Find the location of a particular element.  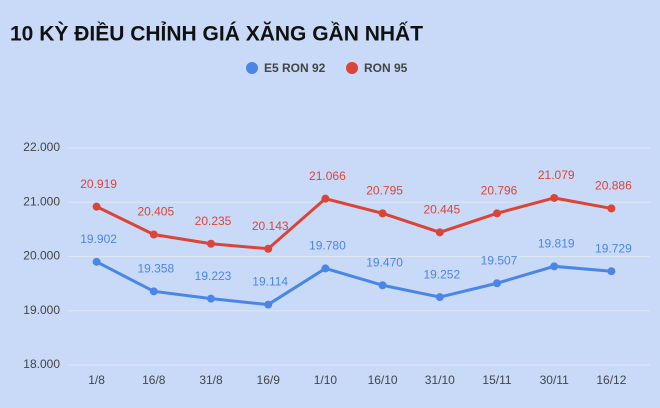

x-tick-label: 30/11 is located at coordinates (554, 380).